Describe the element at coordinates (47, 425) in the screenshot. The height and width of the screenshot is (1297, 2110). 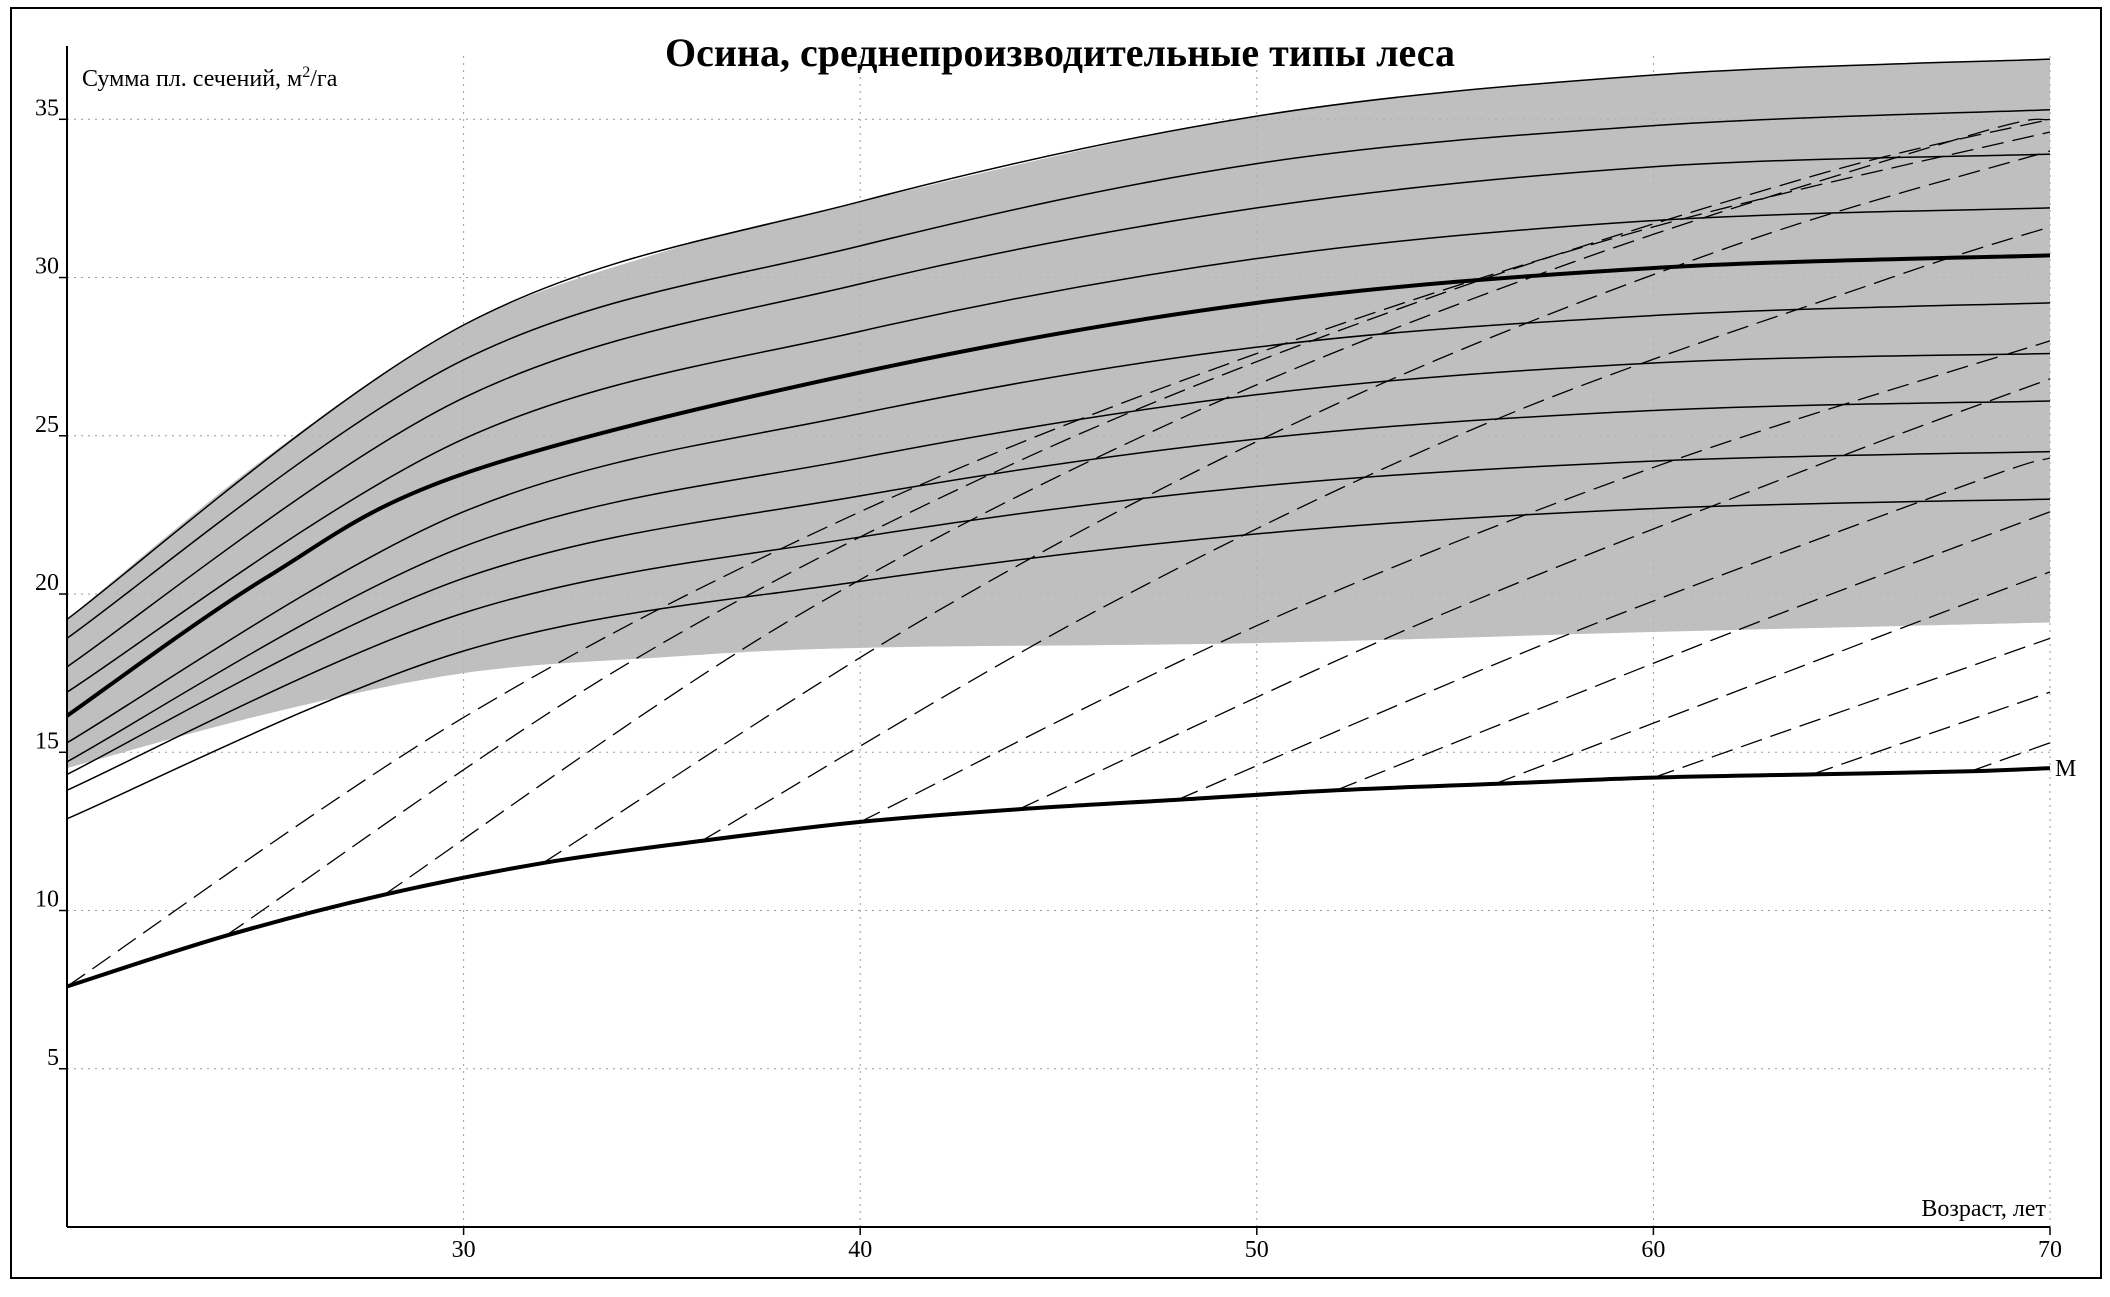
I see `y-tick-label: 25` at that location.